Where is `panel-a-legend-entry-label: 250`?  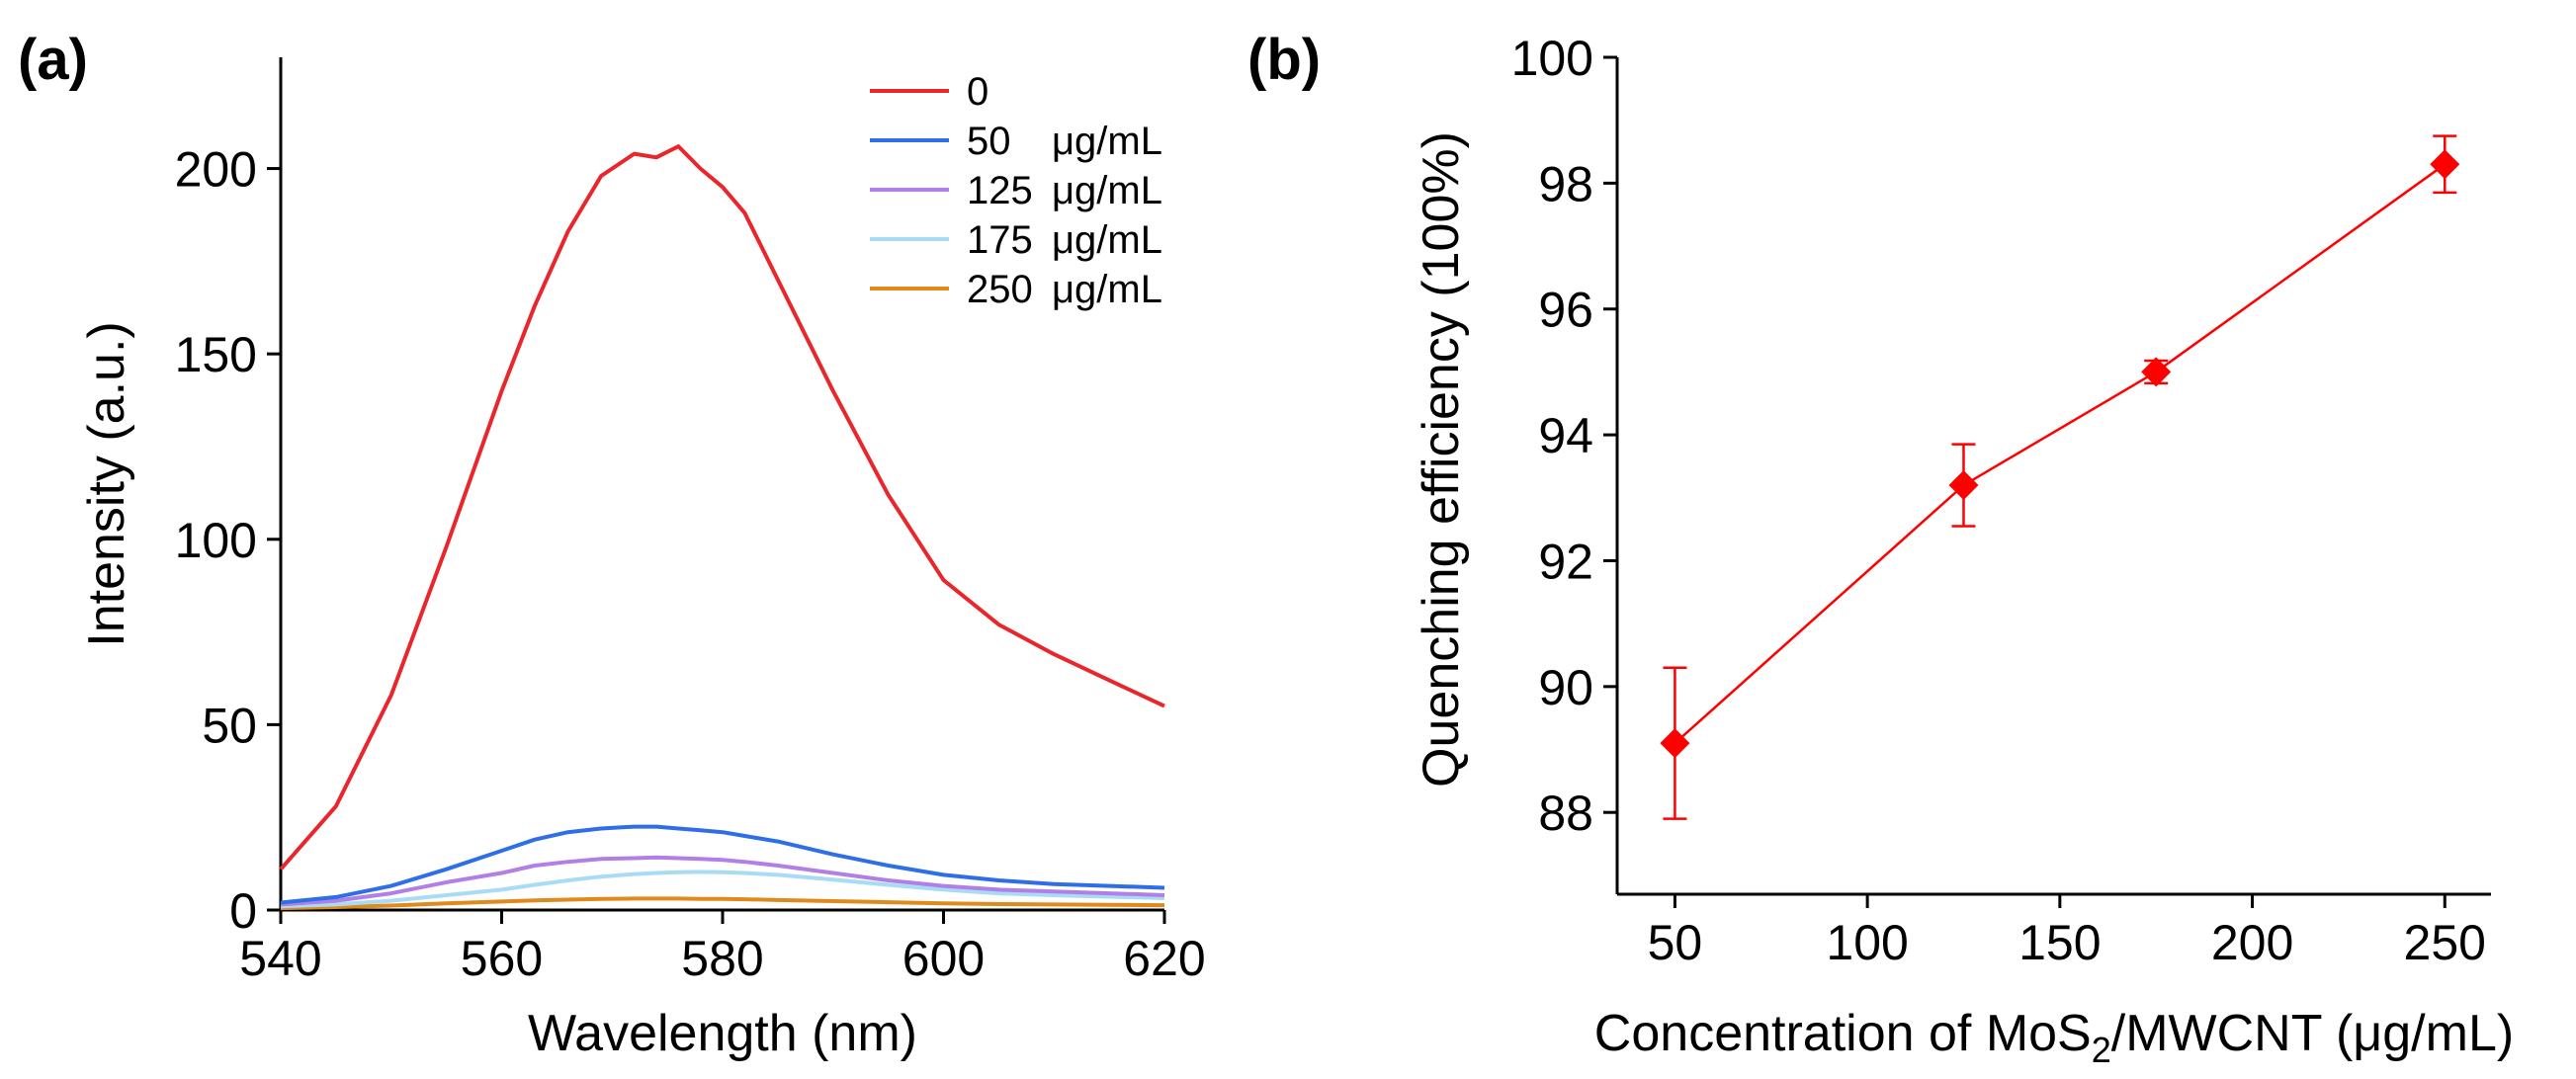 panel-a-legend-entry-label: 250 is located at coordinates (1000, 289).